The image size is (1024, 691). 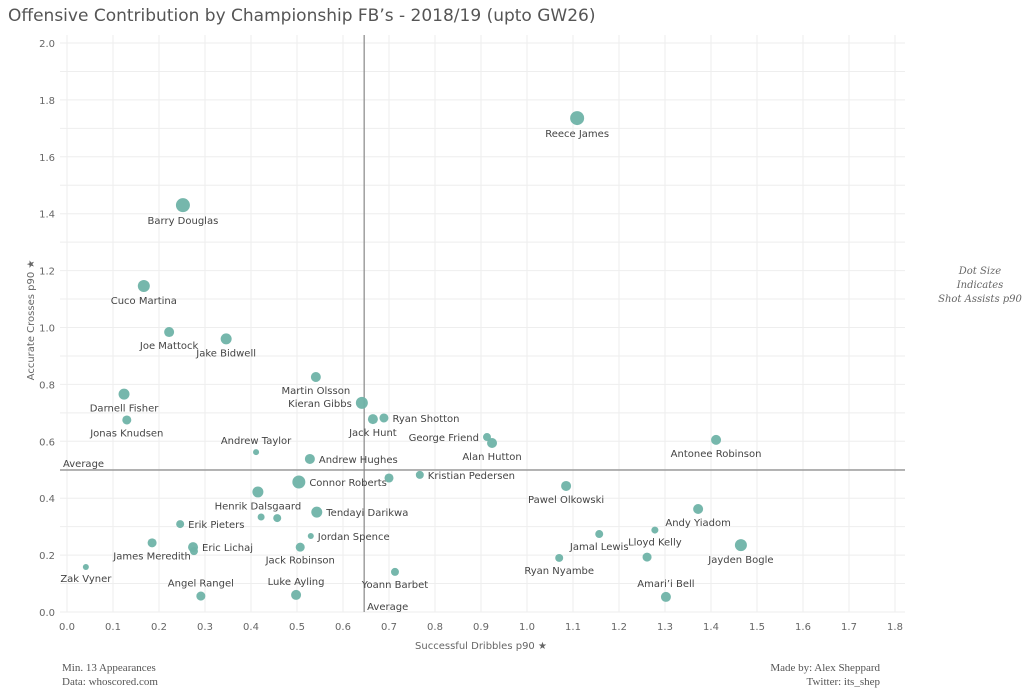 I want to click on data-label: Andrew Taylor, so click(x=256, y=441).